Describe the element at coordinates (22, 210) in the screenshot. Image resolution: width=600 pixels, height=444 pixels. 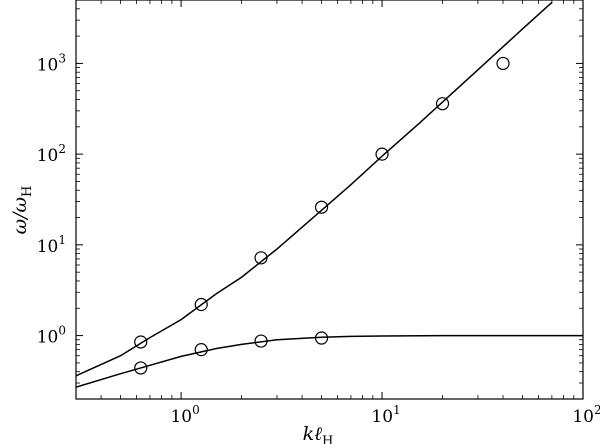
I see `y-axis-label: ω/ωH` at that location.